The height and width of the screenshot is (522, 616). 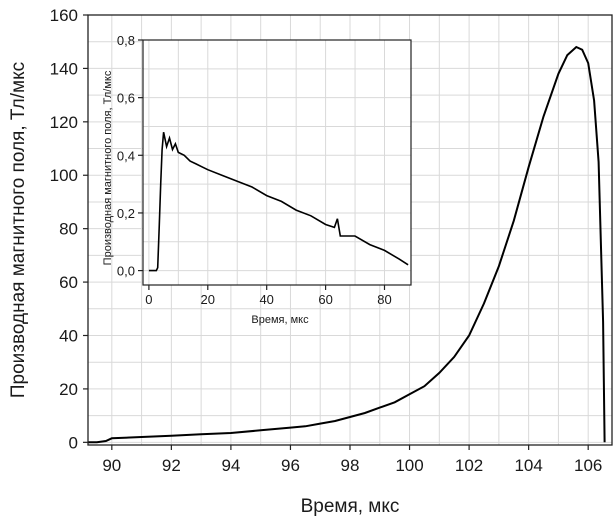 What do you see at coordinates (111, 465) in the screenshot?
I see `main-x-tick-label: 90` at bounding box center [111, 465].